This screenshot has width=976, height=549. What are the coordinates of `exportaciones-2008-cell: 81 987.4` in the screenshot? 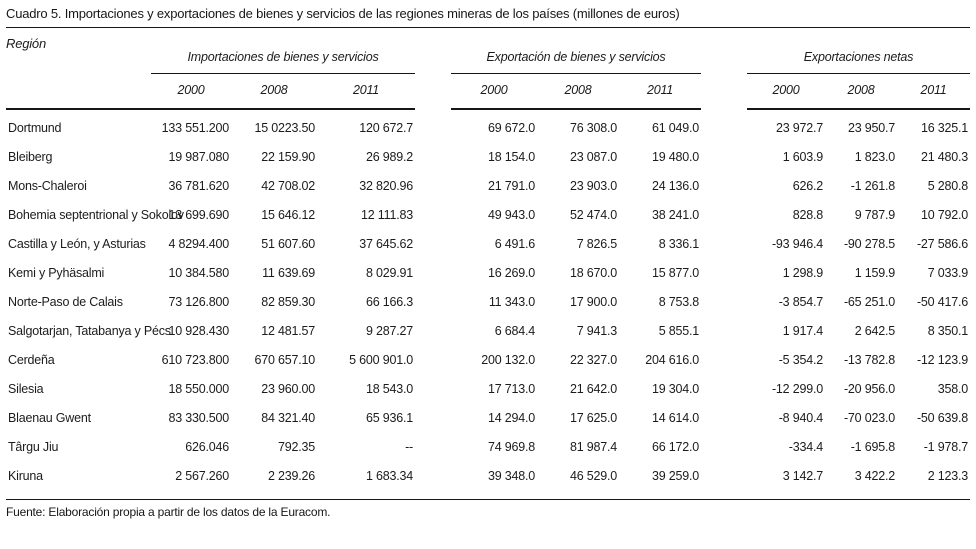 It's located at (593, 446).